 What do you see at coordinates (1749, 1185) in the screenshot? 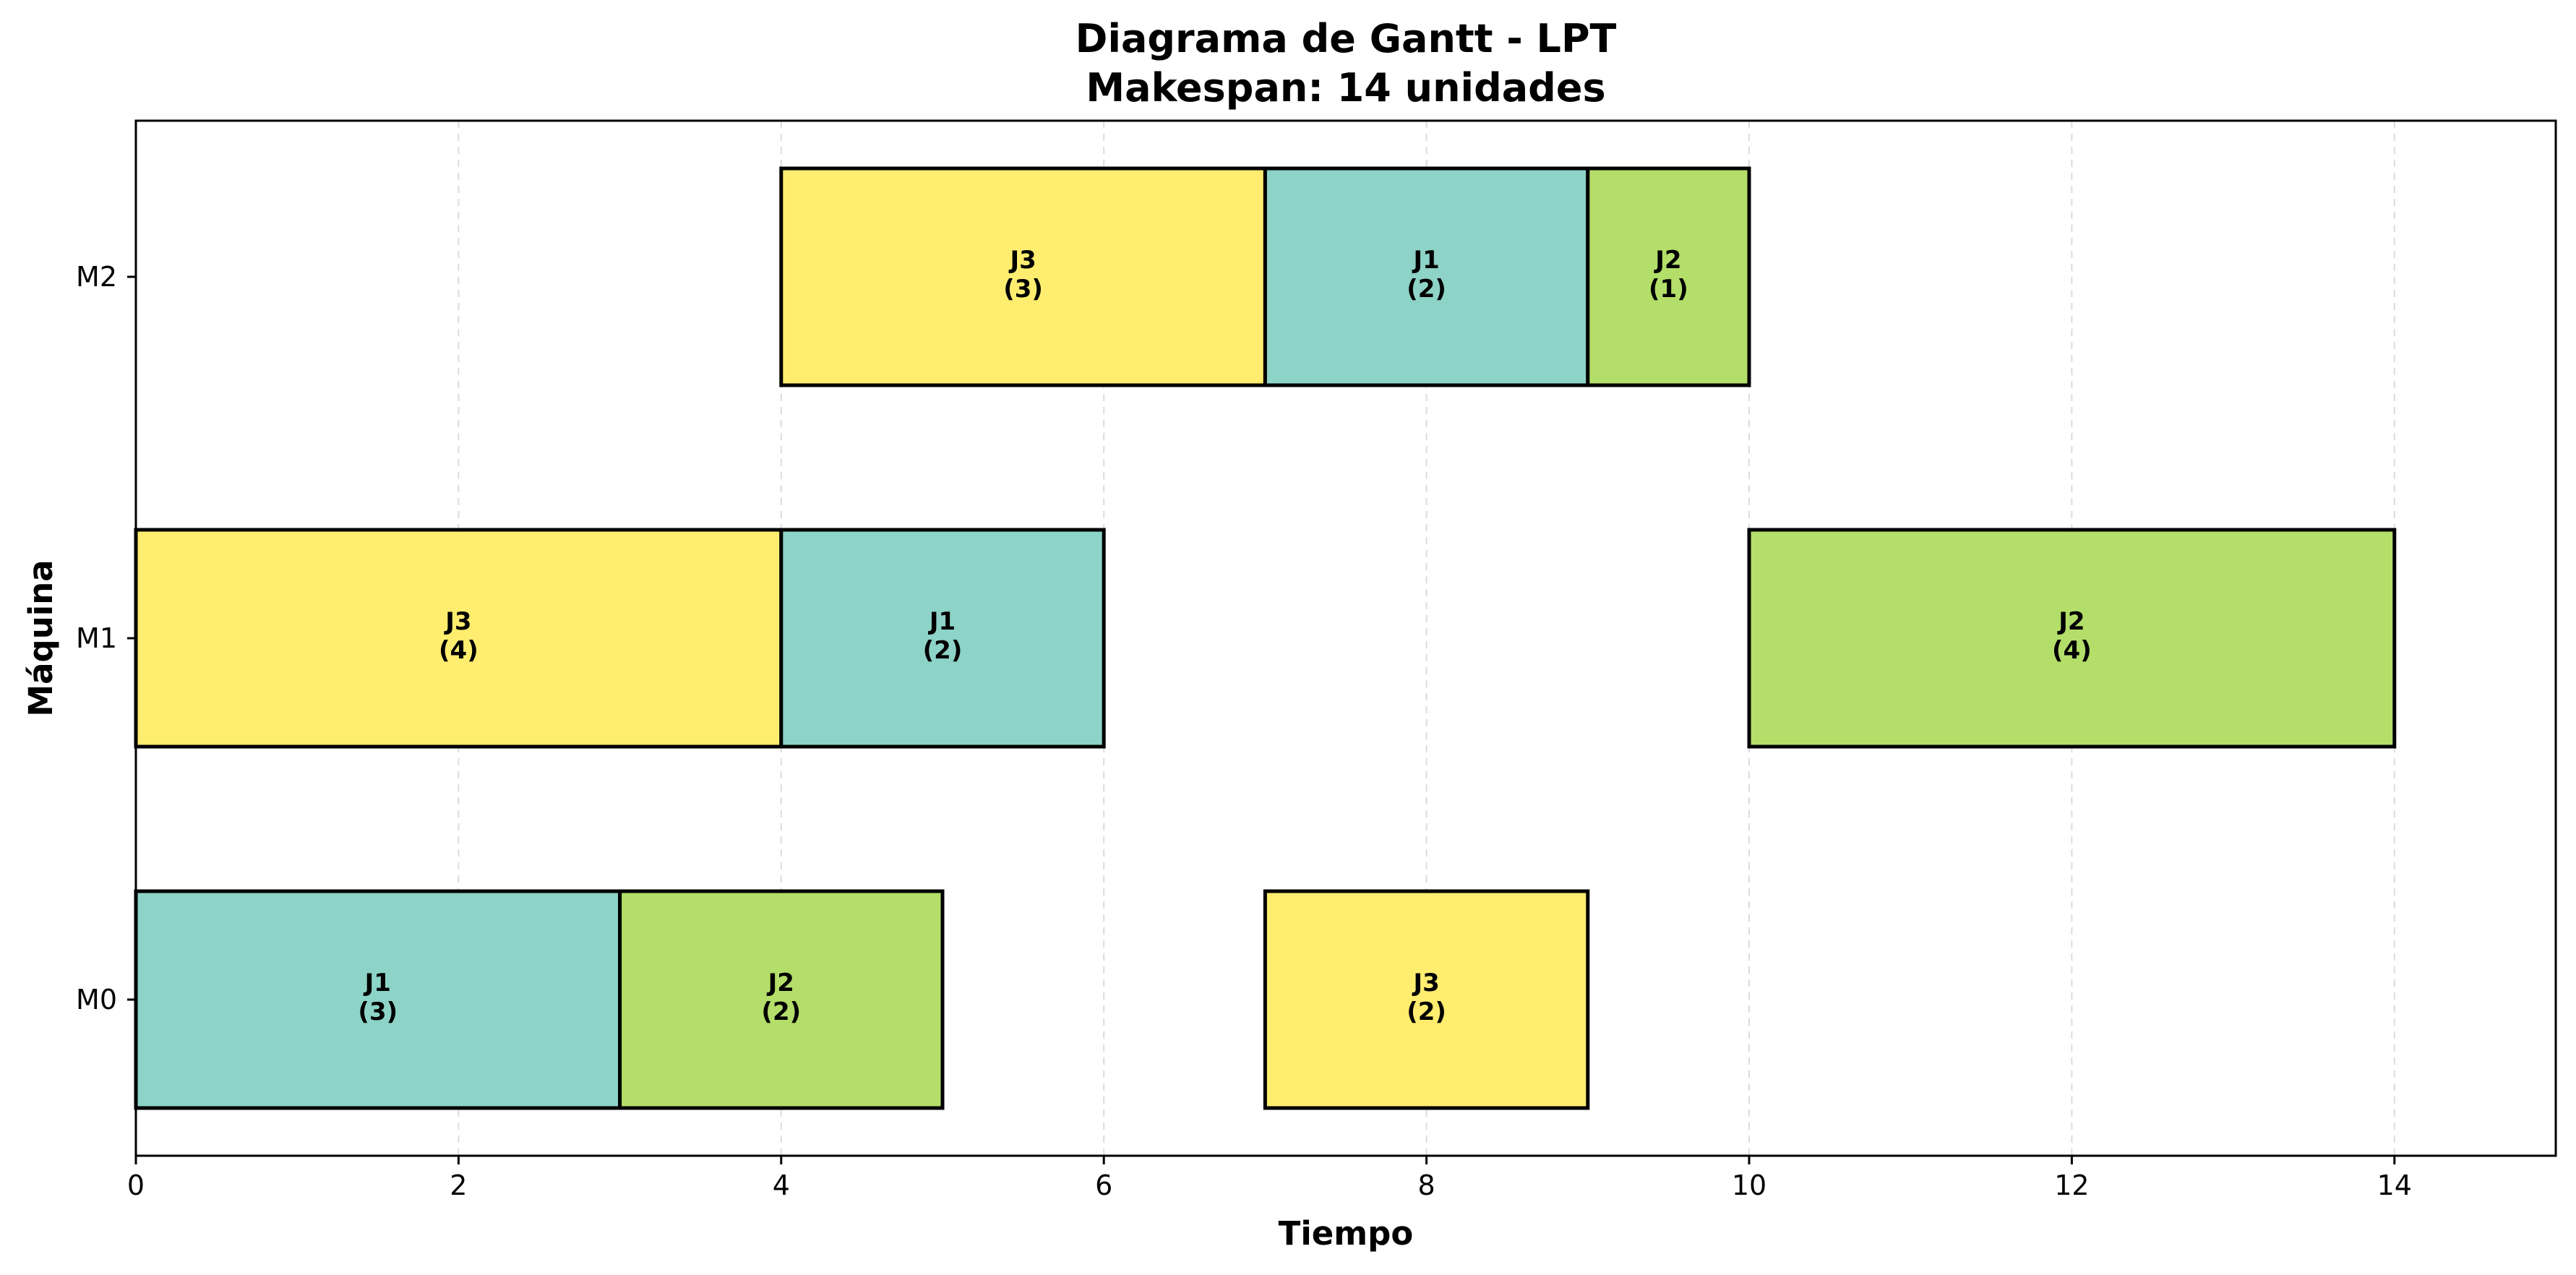
I see `x-tick-label: 10` at bounding box center [1749, 1185].